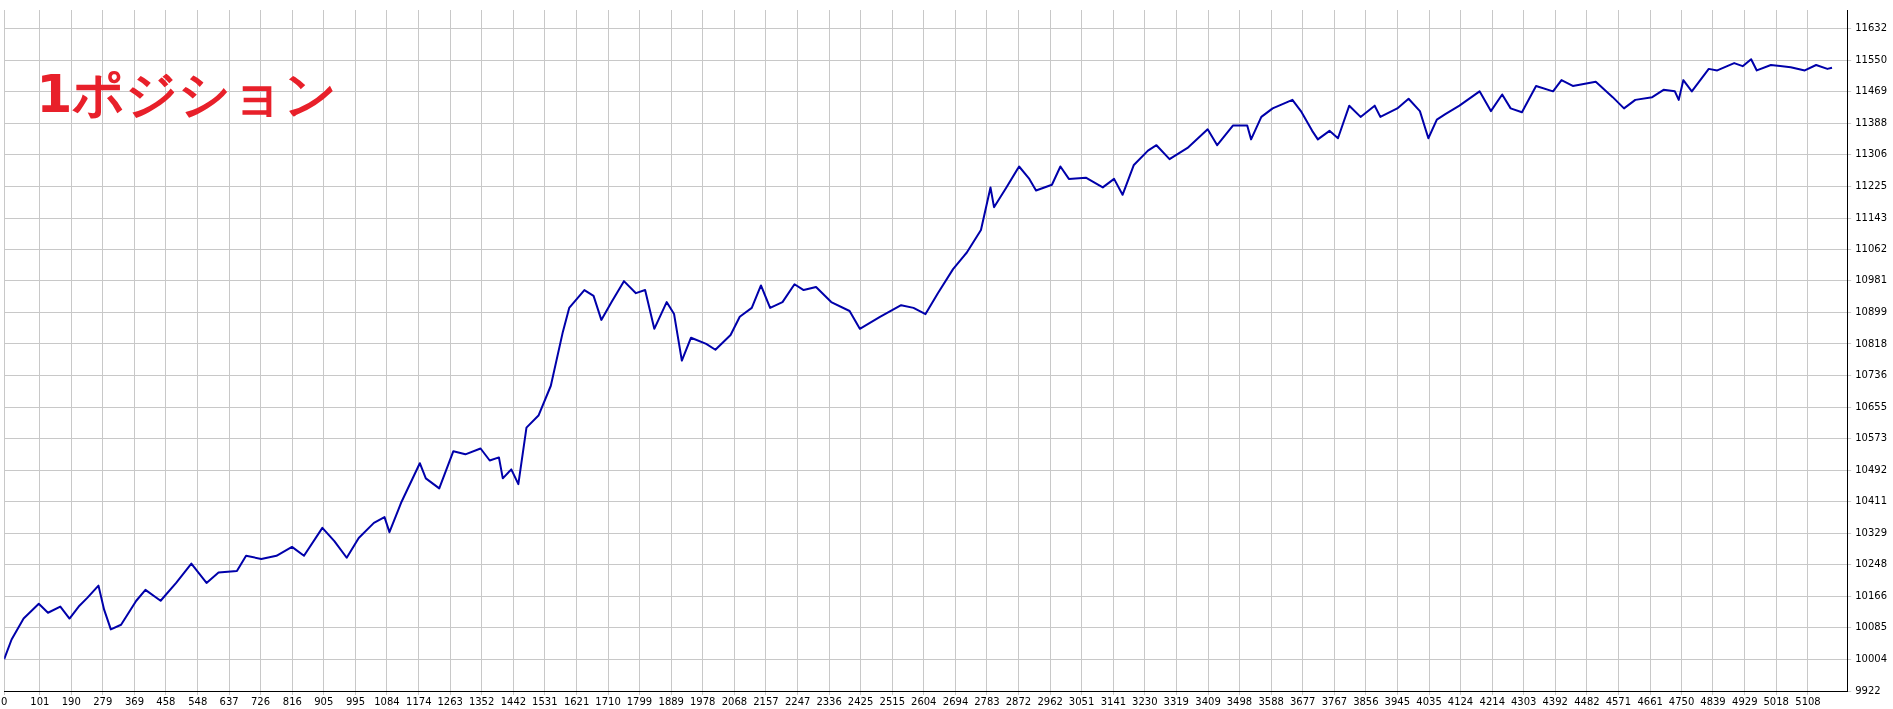 Image resolution: width=1893 pixels, height=709 pixels. What do you see at coordinates (513, 701) in the screenshot?
I see `x-tick-label: 1442` at bounding box center [513, 701].